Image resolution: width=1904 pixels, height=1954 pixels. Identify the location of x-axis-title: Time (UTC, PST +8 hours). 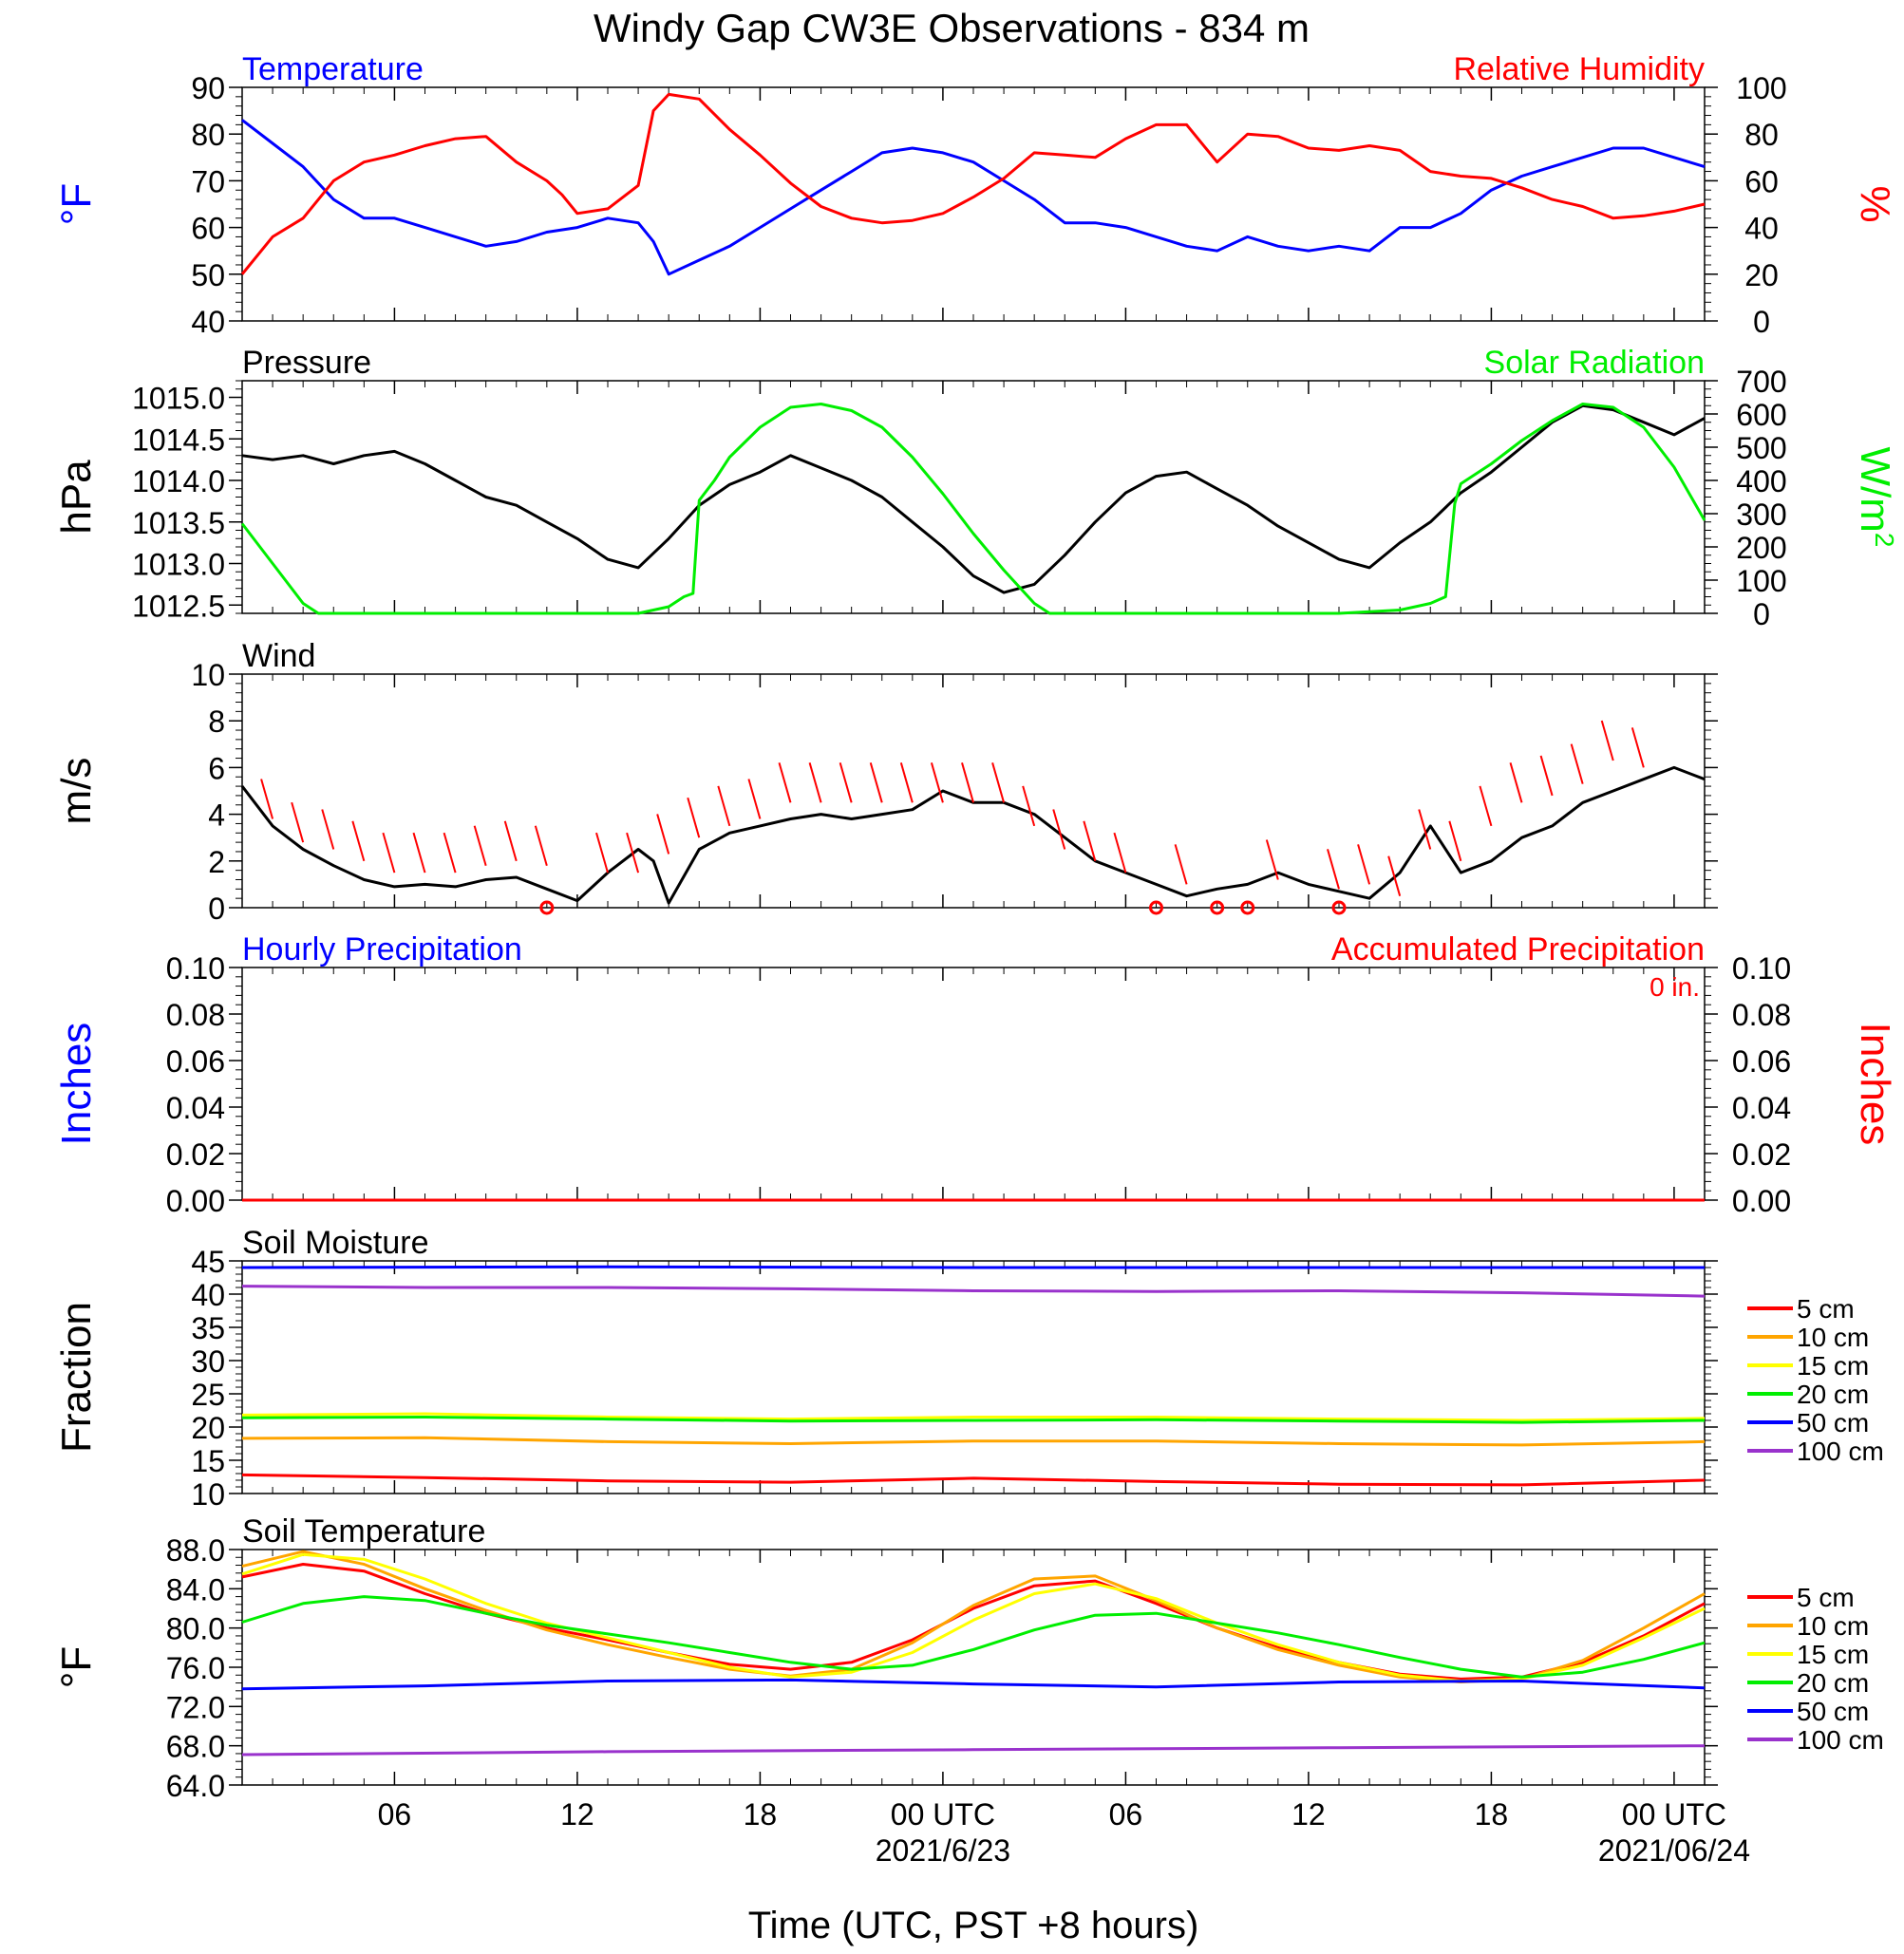
(974, 1925).